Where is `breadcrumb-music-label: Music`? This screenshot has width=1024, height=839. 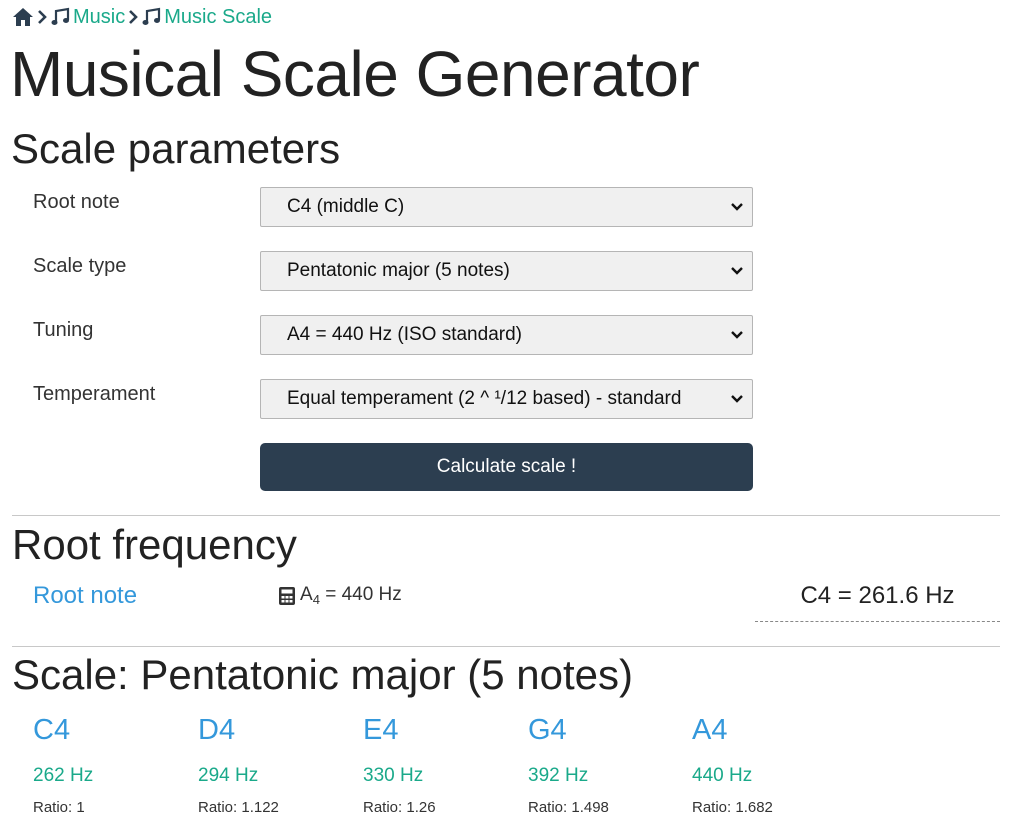 breadcrumb-music-label: Music is located at coordinates (99, 16).